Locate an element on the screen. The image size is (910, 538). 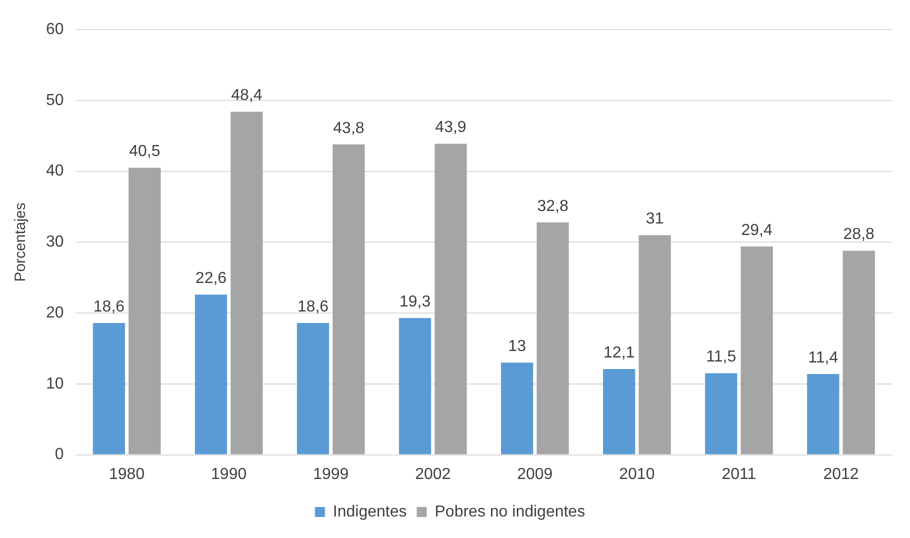
x-tick-label: 2012 is located at coordinates (841, 474).